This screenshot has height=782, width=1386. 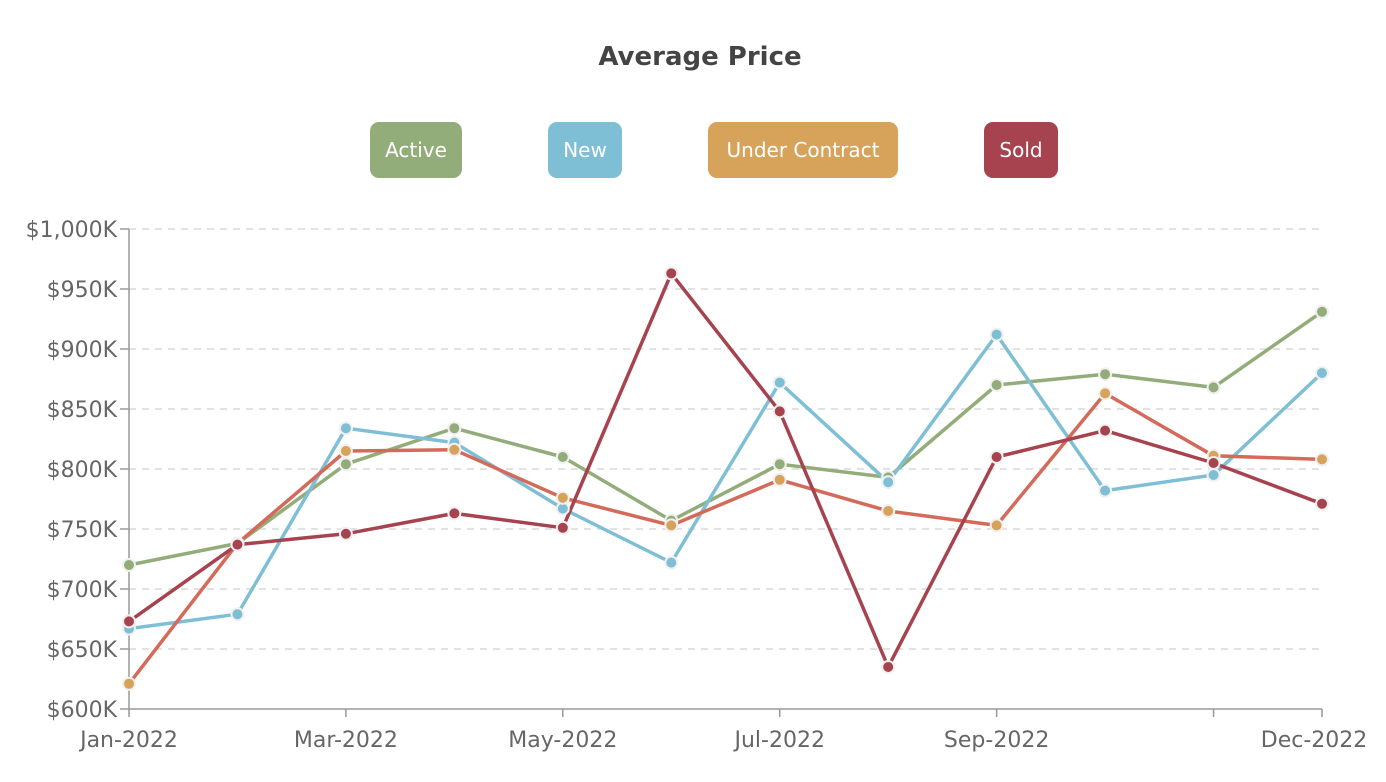 What do you see at coordinates (585, 150) in the screenshot?
I see `legend-item-new: New` at bounding box center [585, 150].